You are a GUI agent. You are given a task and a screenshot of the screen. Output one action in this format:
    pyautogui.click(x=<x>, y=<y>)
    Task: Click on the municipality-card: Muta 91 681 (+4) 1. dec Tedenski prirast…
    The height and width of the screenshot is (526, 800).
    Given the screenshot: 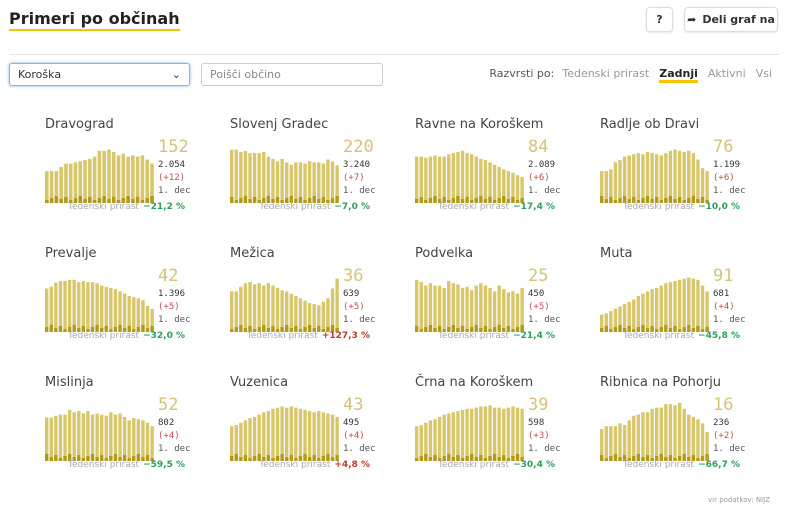 What is the action you would take?
    pyautogui.click(x=685, y=303)
    